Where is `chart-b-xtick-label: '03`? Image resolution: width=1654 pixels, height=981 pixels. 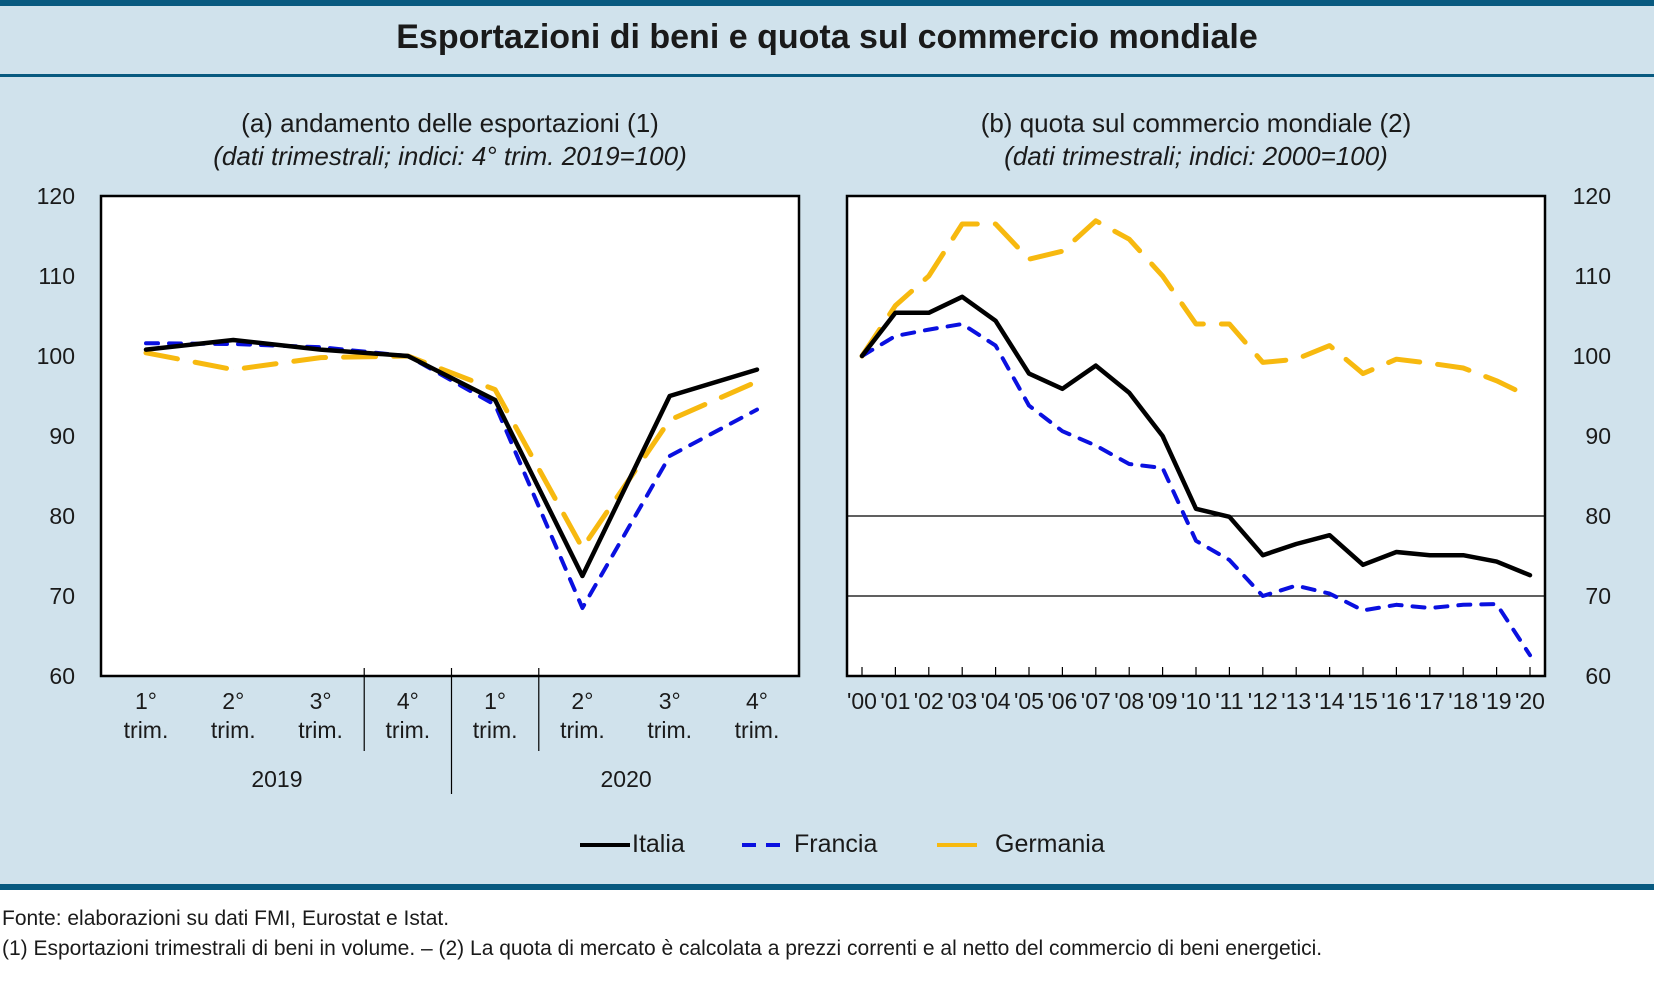
chart-b-xtick-label: '03 is located at coordinates (962, 701).